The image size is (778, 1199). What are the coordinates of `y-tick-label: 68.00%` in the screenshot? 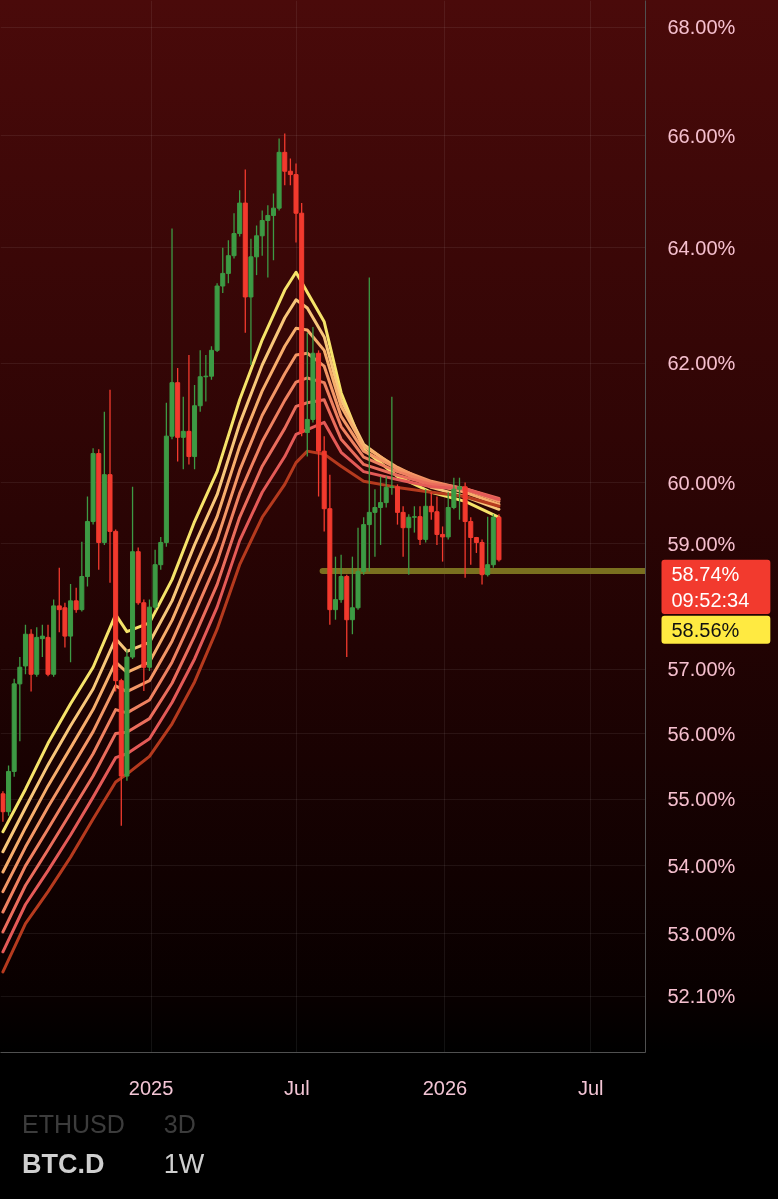 It's located at (701, 27).